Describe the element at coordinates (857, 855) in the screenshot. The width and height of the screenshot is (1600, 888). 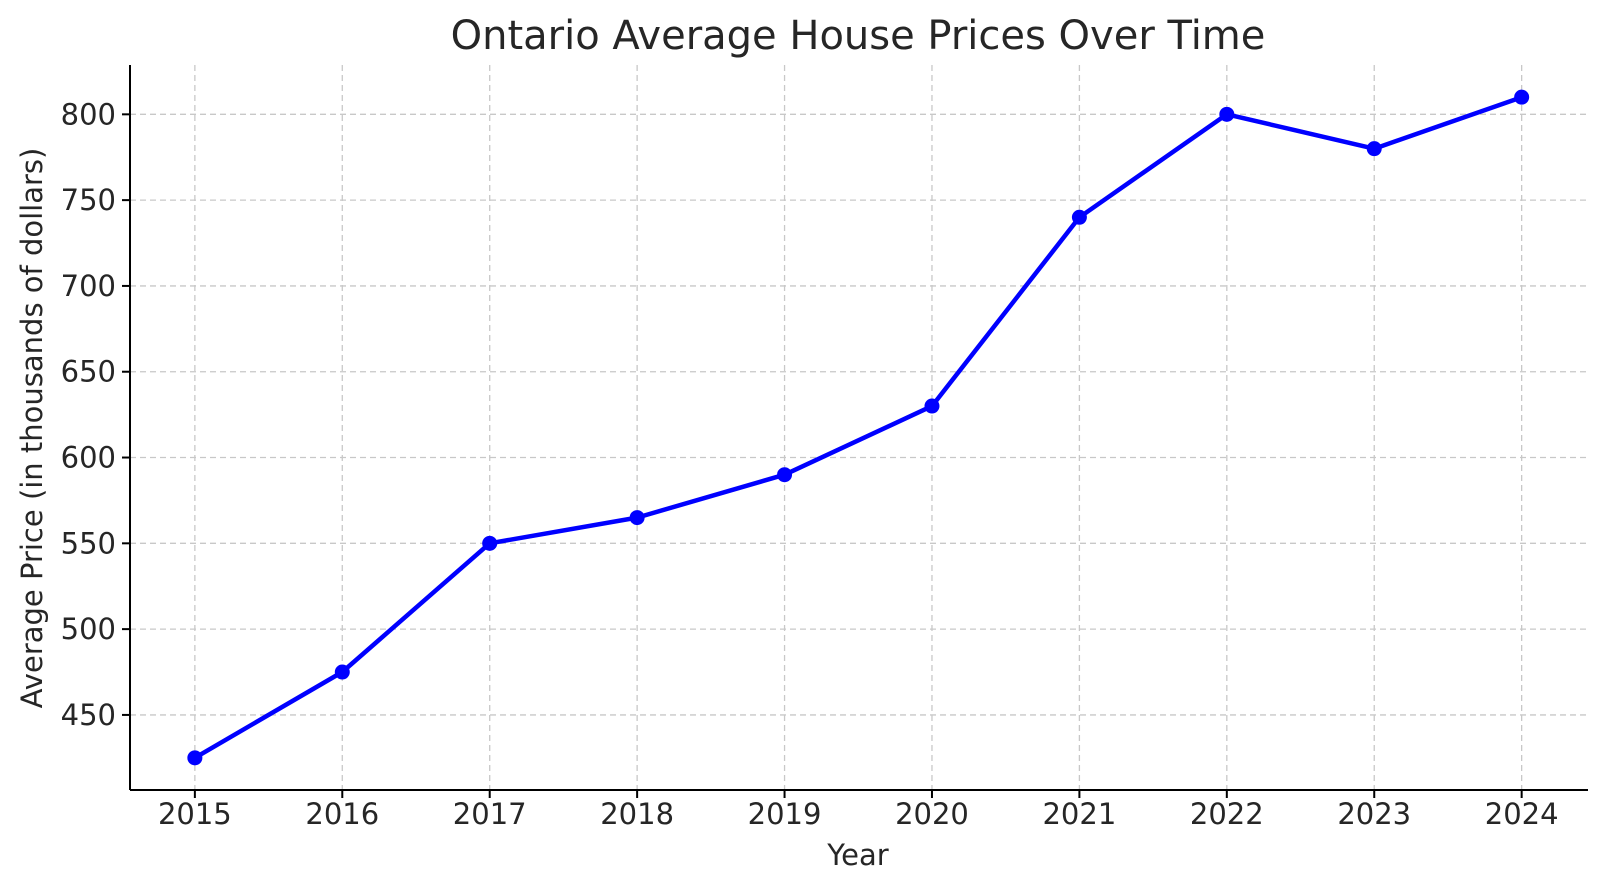
I see `x-axis-label: Year` at that location.